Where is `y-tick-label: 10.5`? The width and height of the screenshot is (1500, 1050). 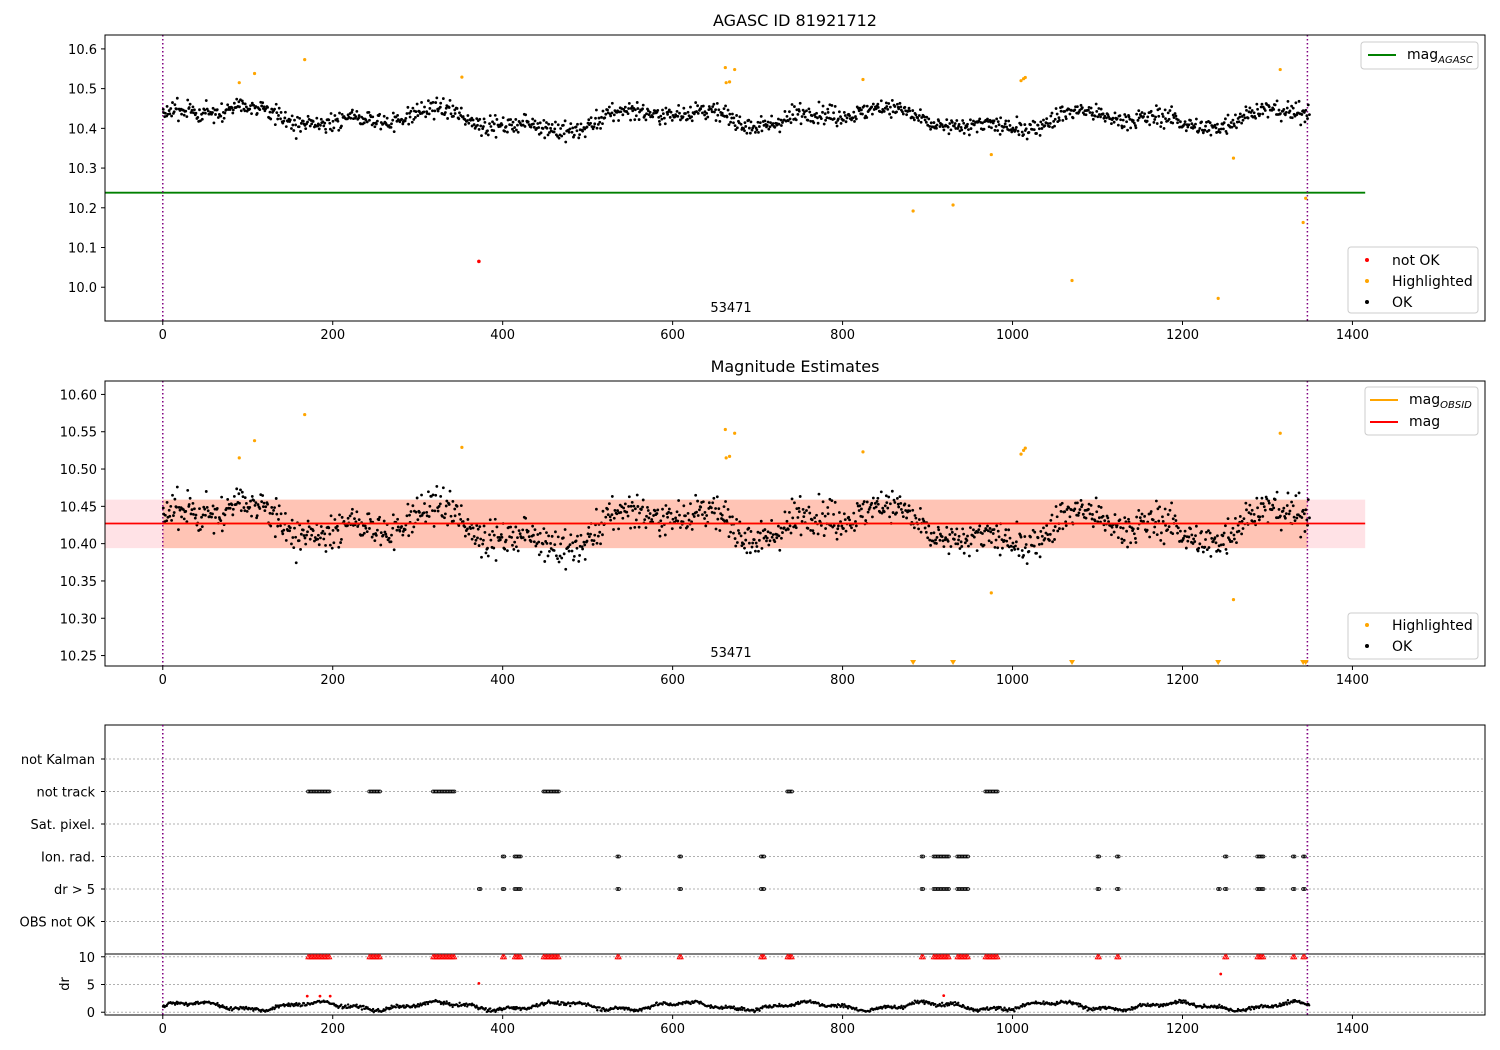 y-tick-label: 10.5 is located at coordinates (82, 90).